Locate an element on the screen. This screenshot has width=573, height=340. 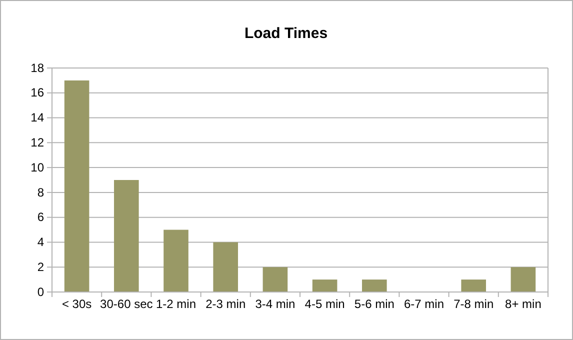
y-tick-label: 12 is located at coordinates (37, 143).